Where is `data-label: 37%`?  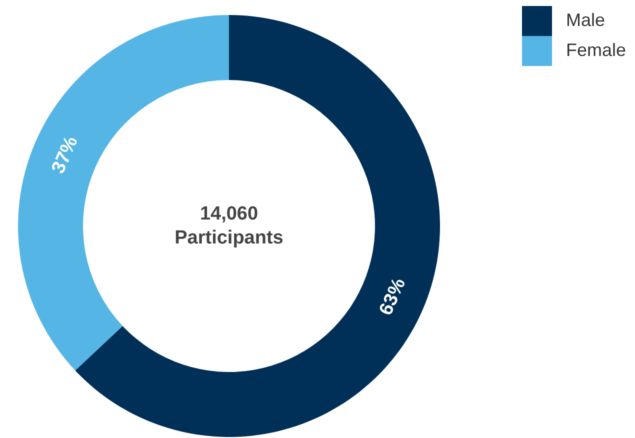
data-label: 37% is located at coordinates (65, 155).